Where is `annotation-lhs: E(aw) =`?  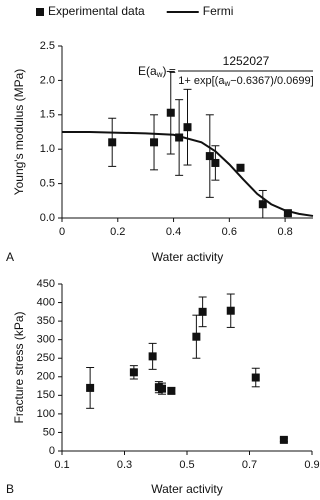
annotation-lhs: E(aw) = is located at coordinates (157, 71).